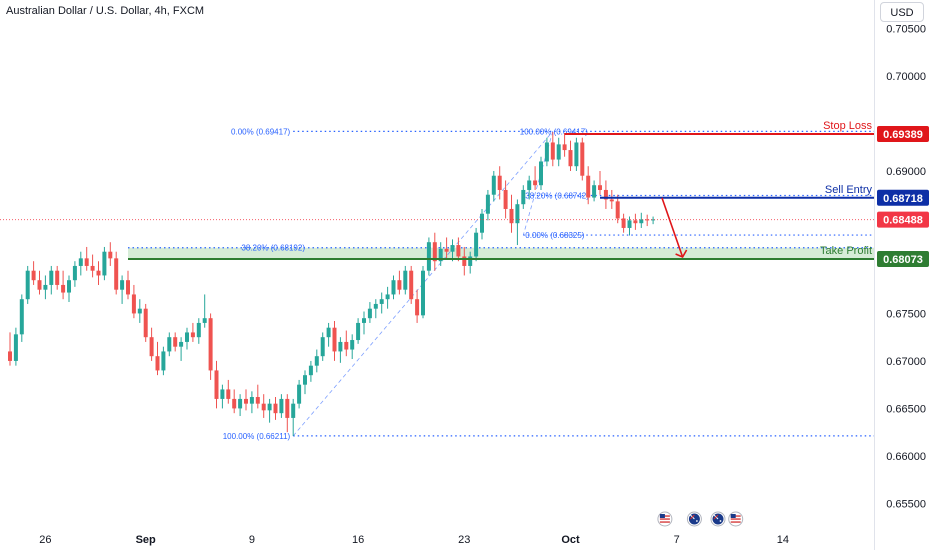 The image size is (932, 550). I want to click on price-axis, so click(903, 275).